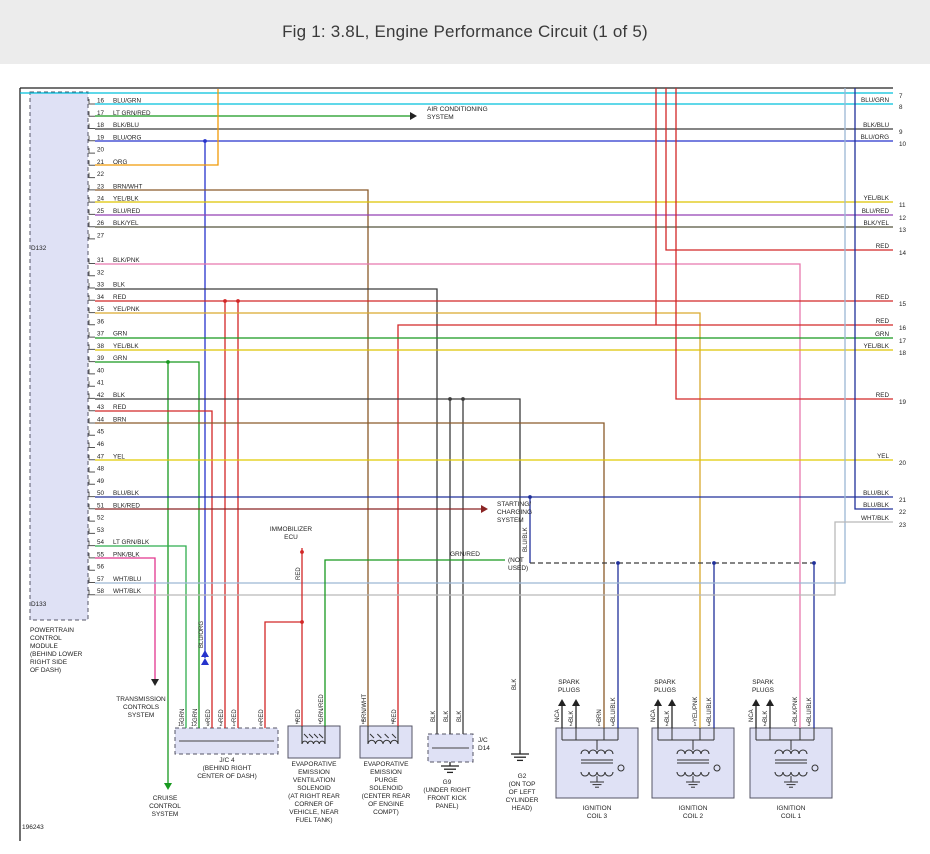 The image size is (930, 854). Describe the element at coordinates (315, 764) in the screenshot. I see `svg-text: EVAPORATIVE` at that location.